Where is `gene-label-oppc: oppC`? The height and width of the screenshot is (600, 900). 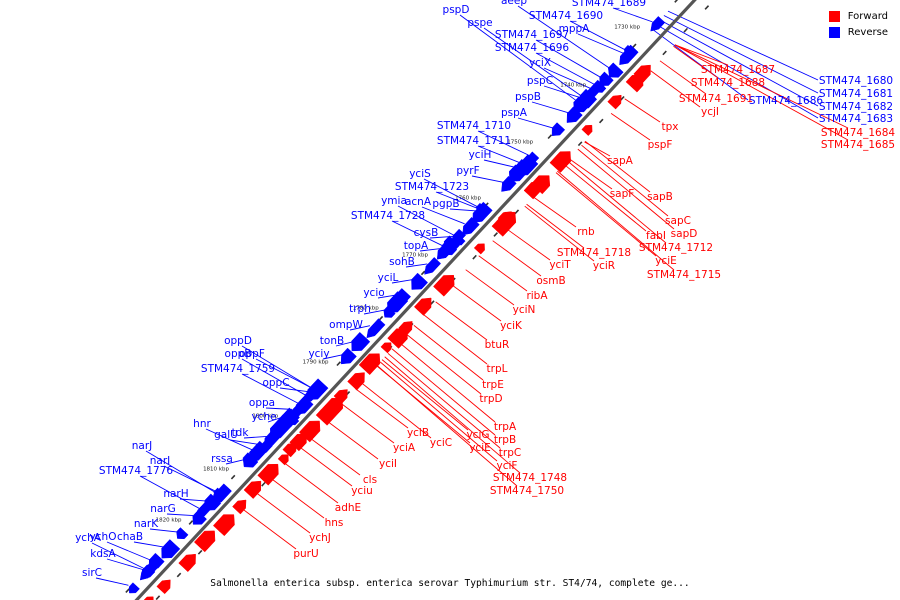 gene-label-oppc: oppC is located at coordinates (275, 383).